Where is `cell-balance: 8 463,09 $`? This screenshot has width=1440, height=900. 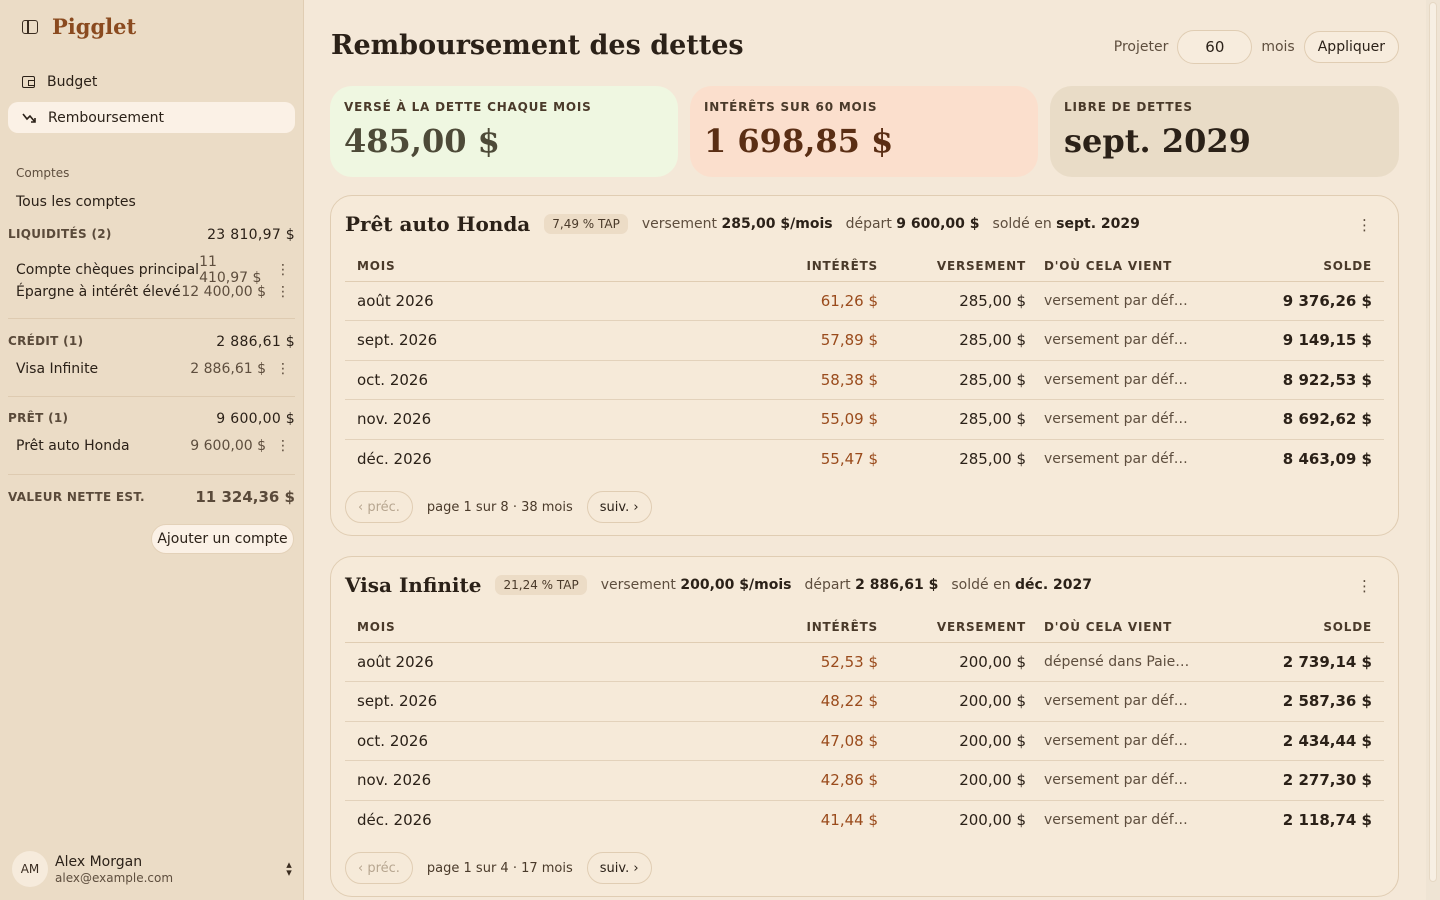 cell-balance: 8 463,09 $ is located at coordinates (1327, 459).